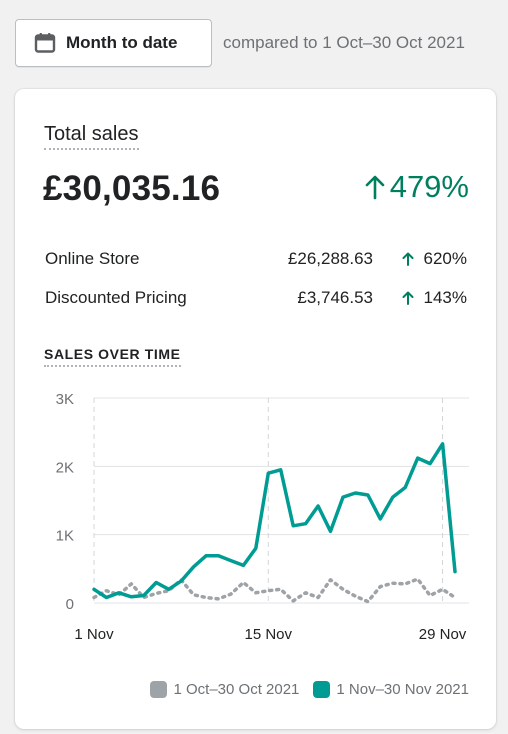 The width and height of the screenshot is (508, 734). I want to click on legend-label-previous: 1 Oct–30 Oct 2021, so click(236, 689).